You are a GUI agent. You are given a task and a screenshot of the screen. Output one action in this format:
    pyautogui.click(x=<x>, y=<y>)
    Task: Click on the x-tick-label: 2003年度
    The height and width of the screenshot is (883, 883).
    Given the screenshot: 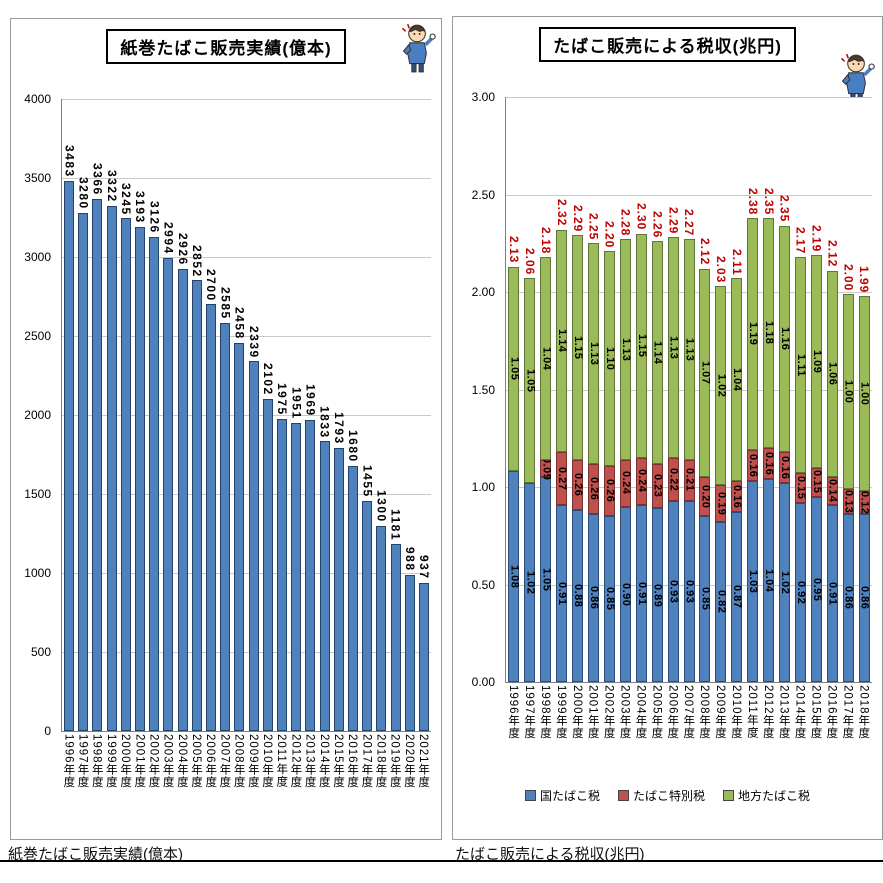 What is the action you would take?
    pyautogui.click(x=167, y=761)
    